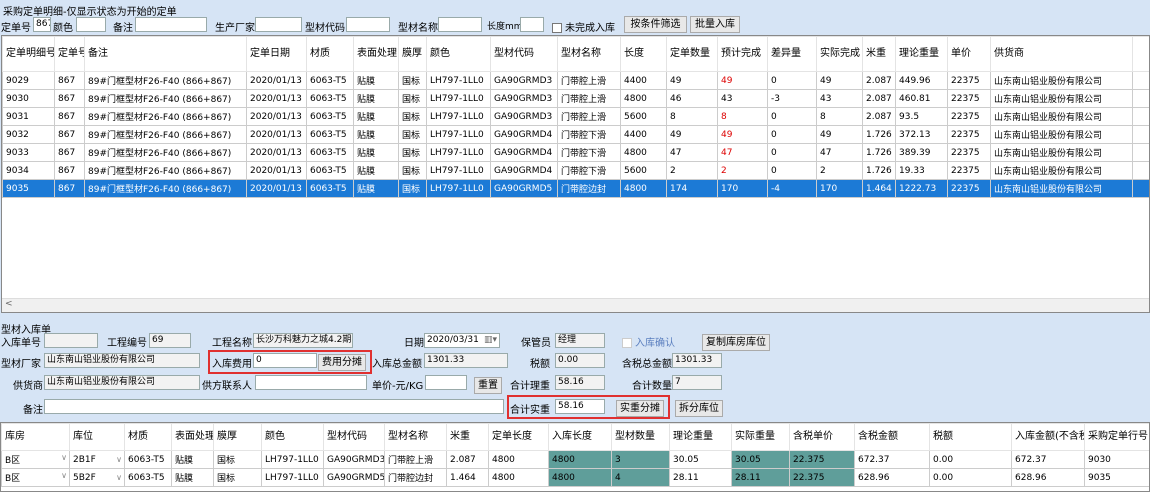  I want to click on table-cell: 门带腔下滑, so click(589, 170).